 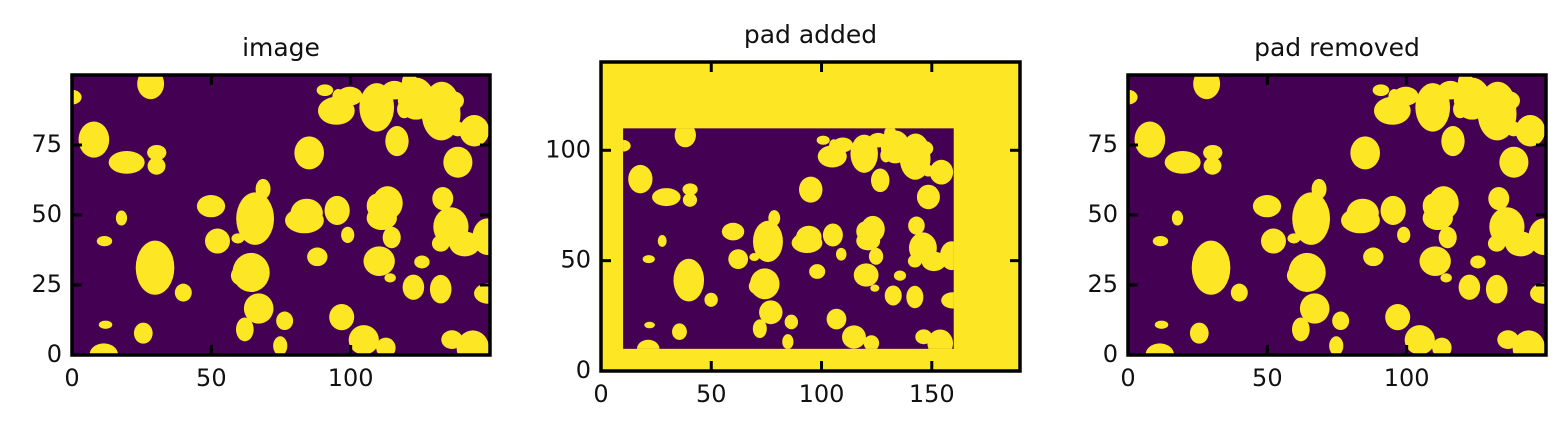 I want to click on chart-title: pad added, so click(x=810, y=34).